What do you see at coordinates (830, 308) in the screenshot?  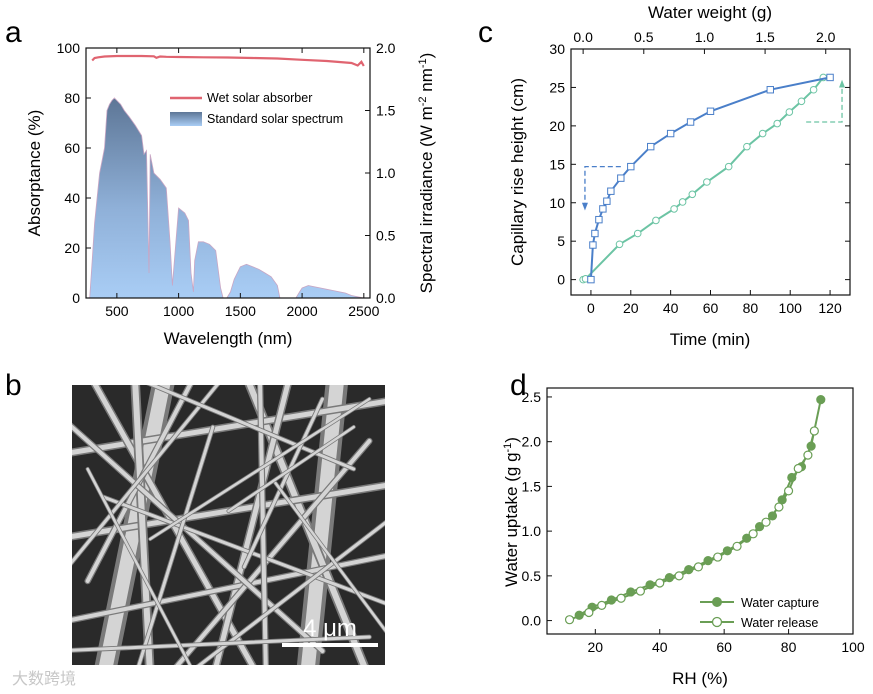 I see `x-tick-label: 120` at bounding box center [830, 308].